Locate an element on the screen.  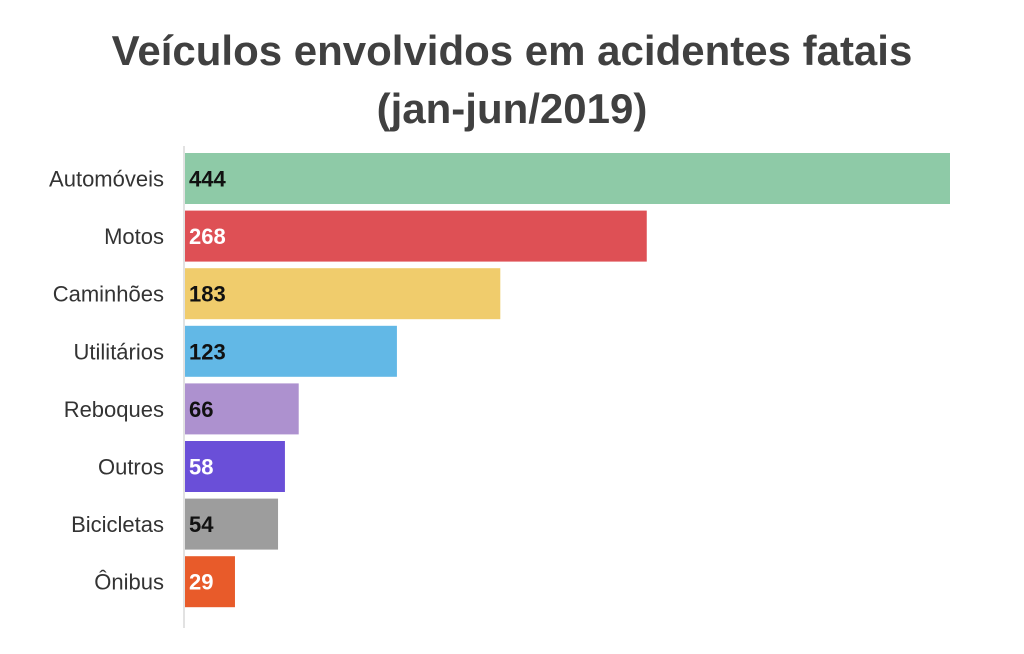
value-label-automoveis: 444 is located at coordinates (207, 179).